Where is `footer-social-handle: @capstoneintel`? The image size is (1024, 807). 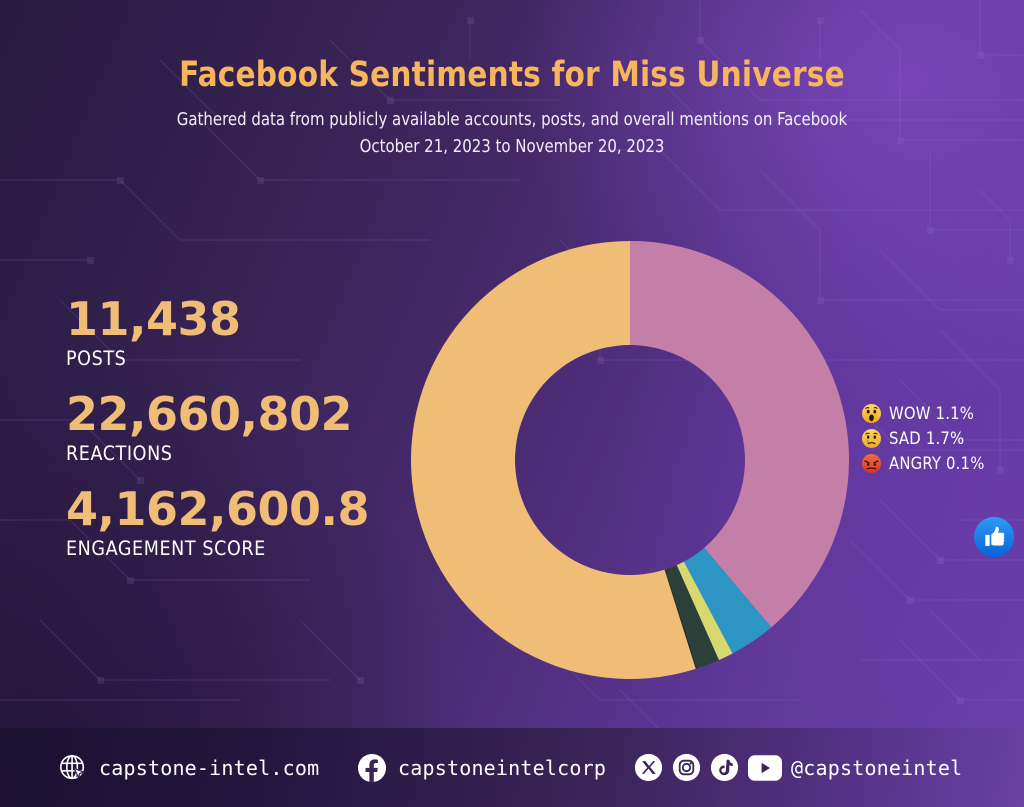 footer-social-handle: @capstoneintel is located at coordinates (877, 767).